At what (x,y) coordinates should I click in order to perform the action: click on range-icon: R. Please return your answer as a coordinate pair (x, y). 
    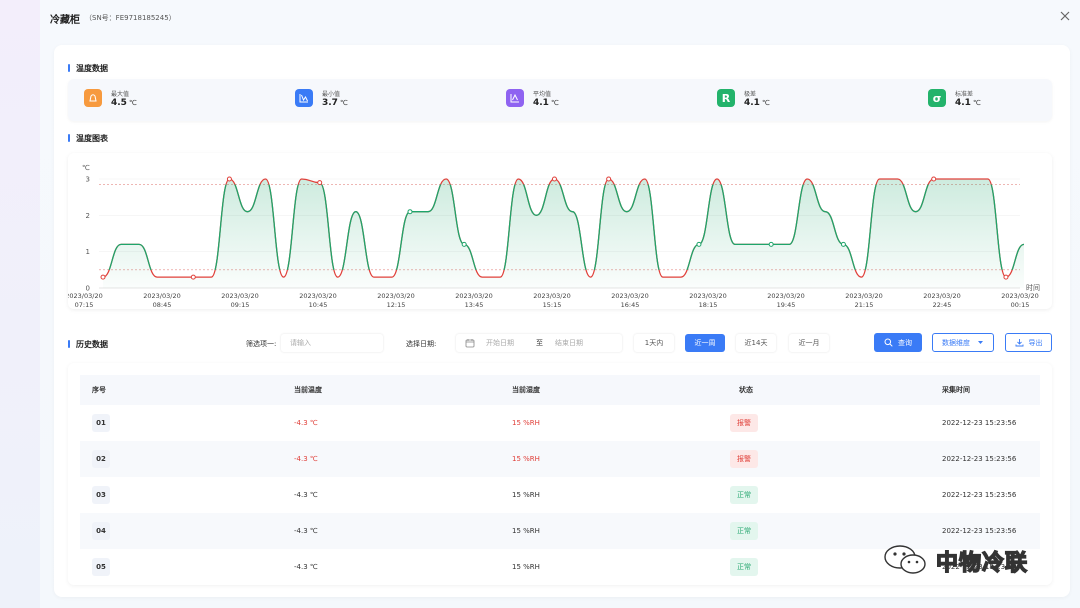
    Looking at the image, I should click on (726, 98).